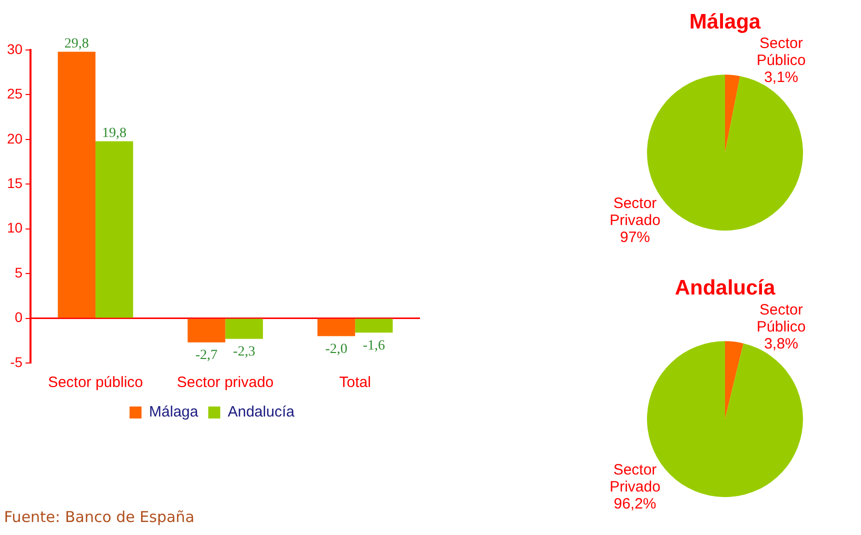 This screenshot has height=535, width=861. I want to click on legend-label: Andalucía, so click(262, 412).